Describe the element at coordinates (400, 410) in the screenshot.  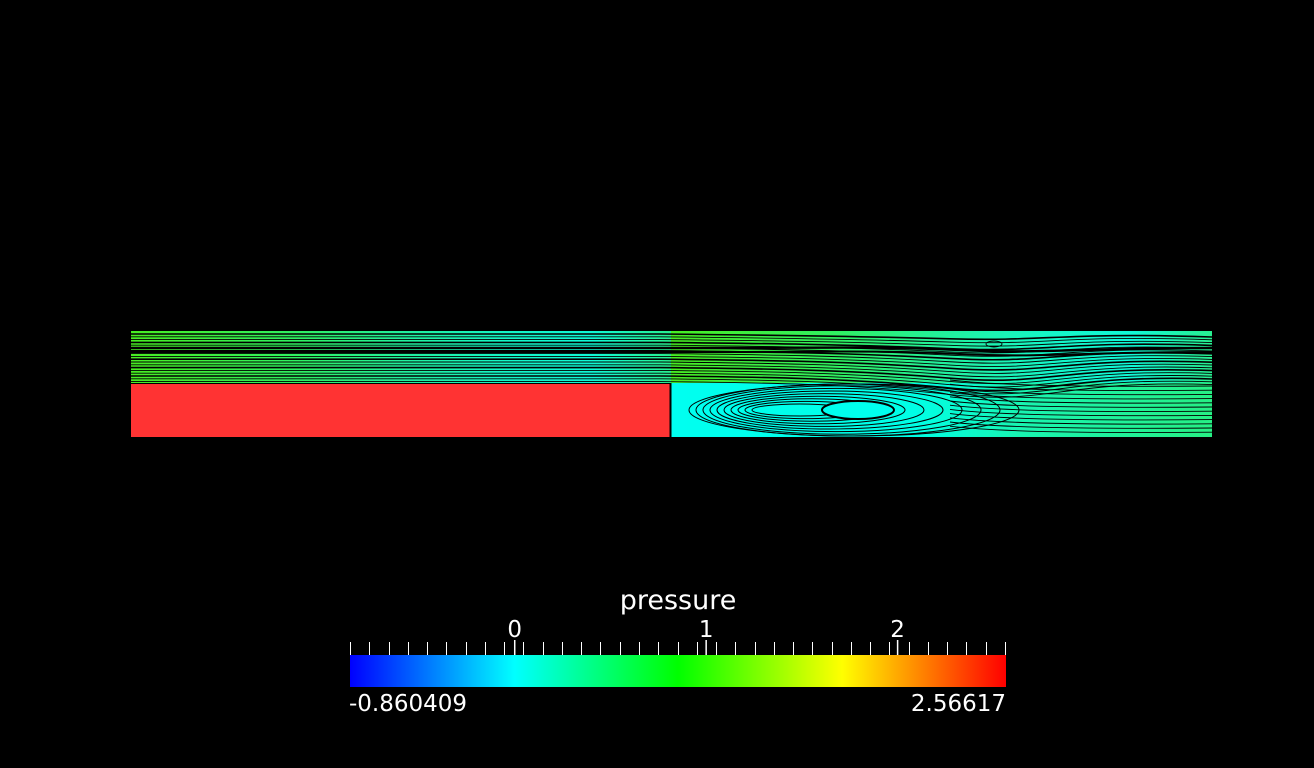
I see `step-block` at that location.